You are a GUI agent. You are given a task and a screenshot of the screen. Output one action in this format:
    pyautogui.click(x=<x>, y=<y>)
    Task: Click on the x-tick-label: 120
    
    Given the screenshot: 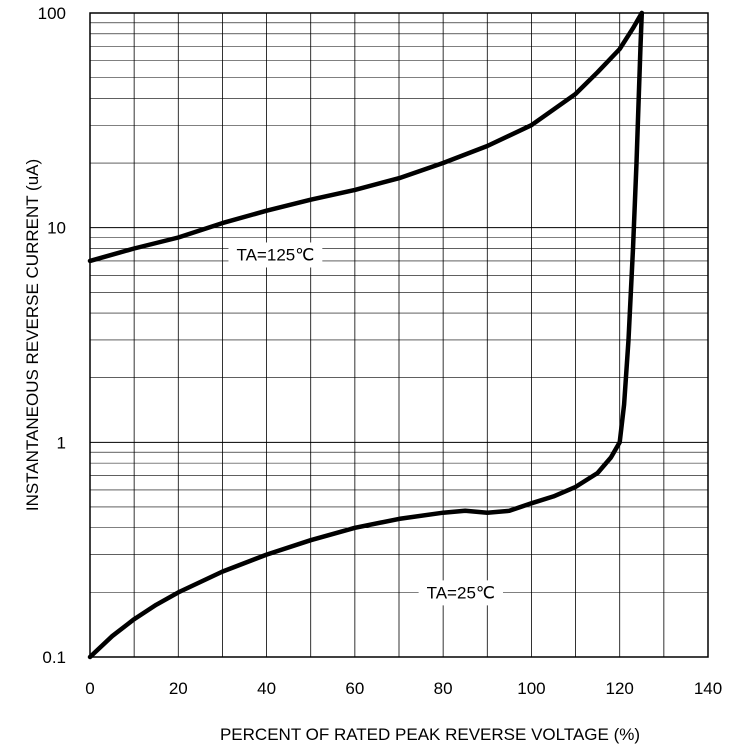 What is the action you would take?
    pyautogui.click(x=620, y=688)
    